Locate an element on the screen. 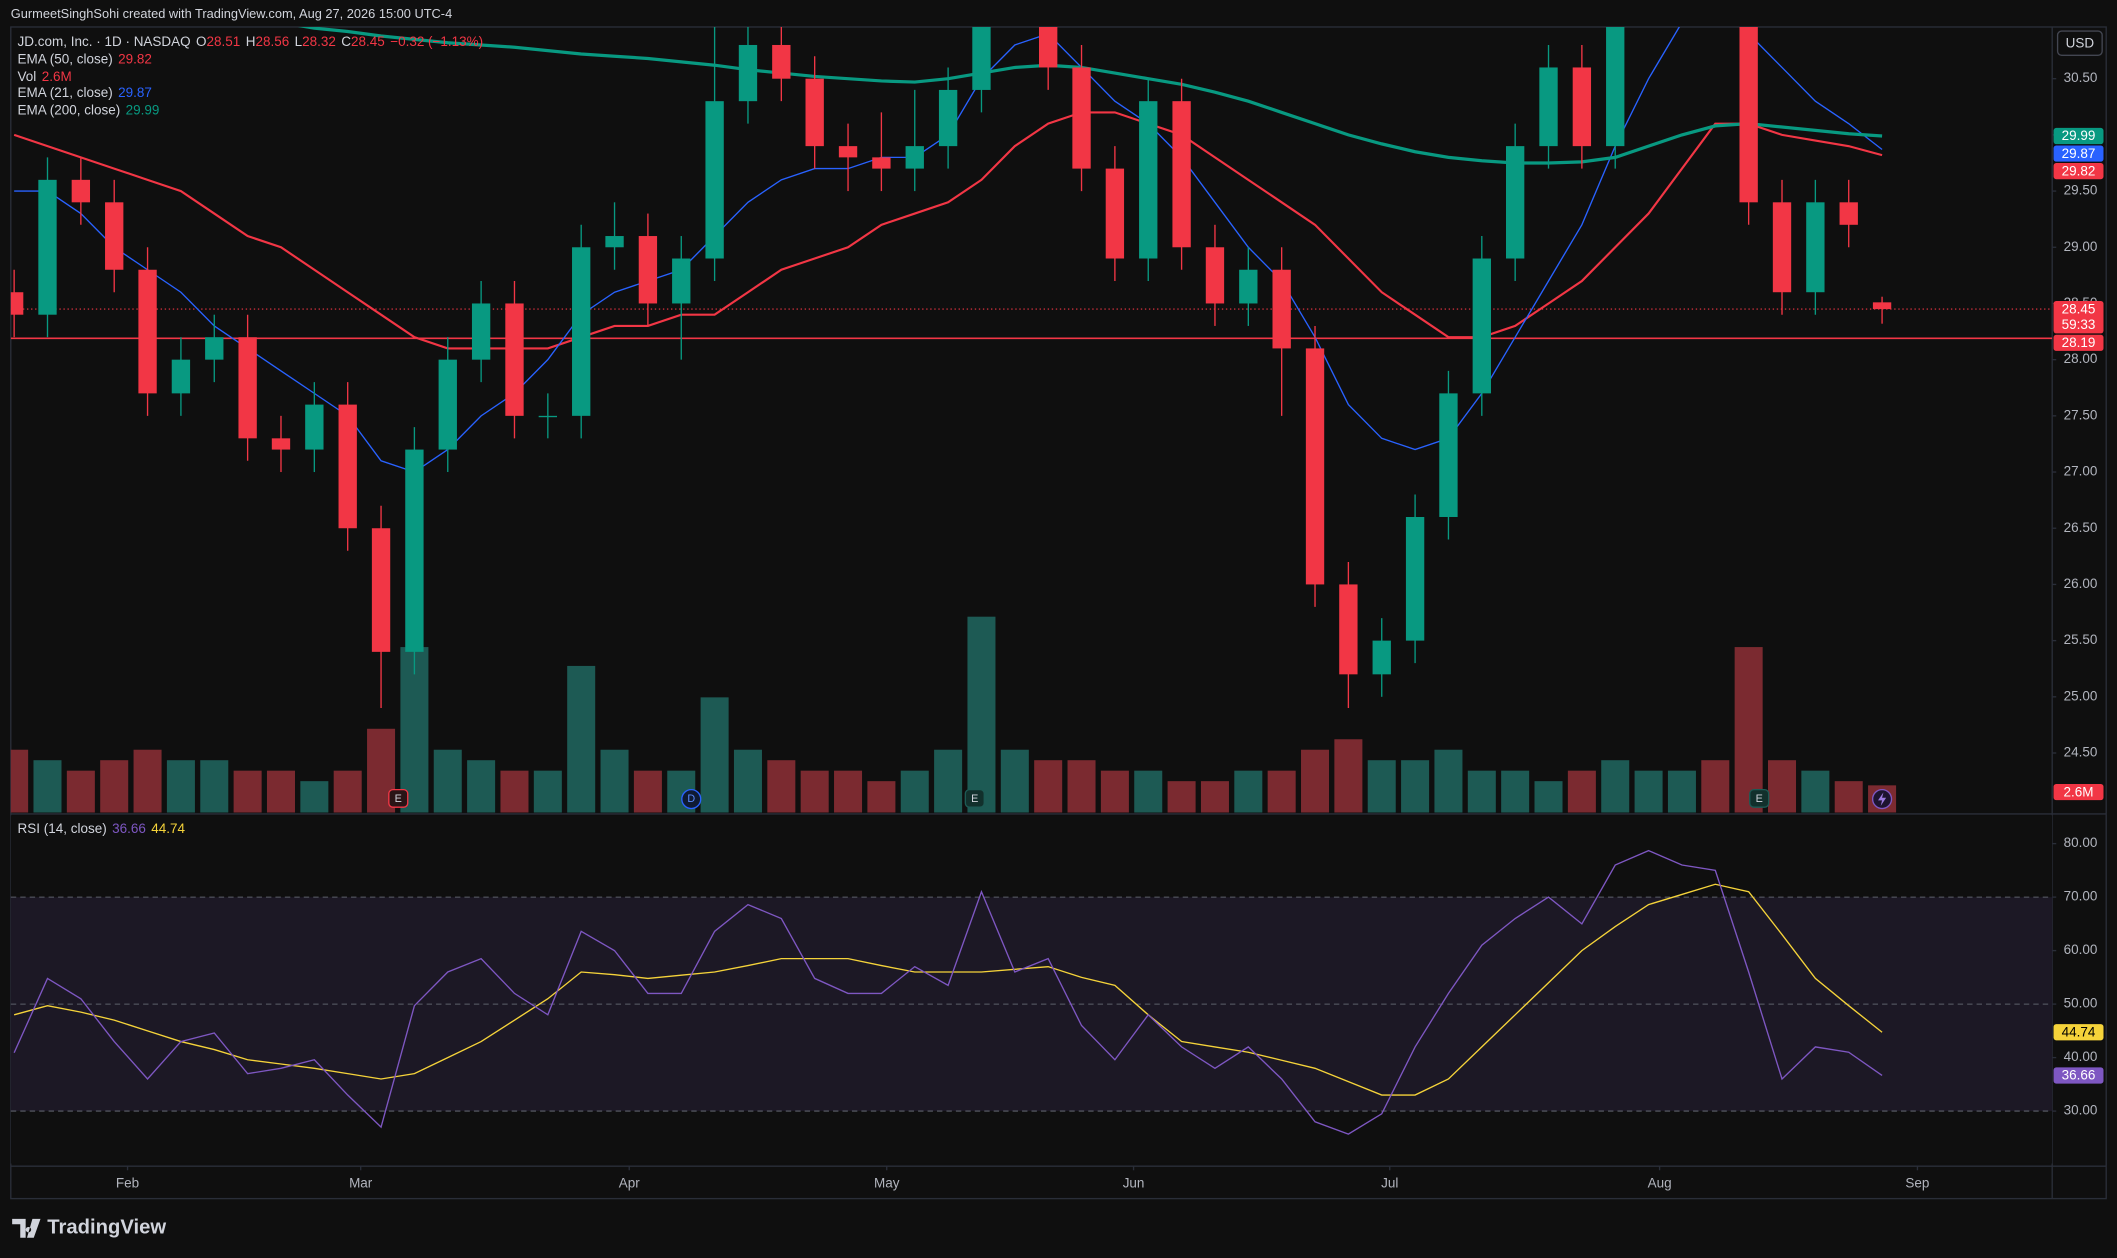 The width and height of the screenshot is (2117, 1258). volume-group is located at coordinates (953, 714).